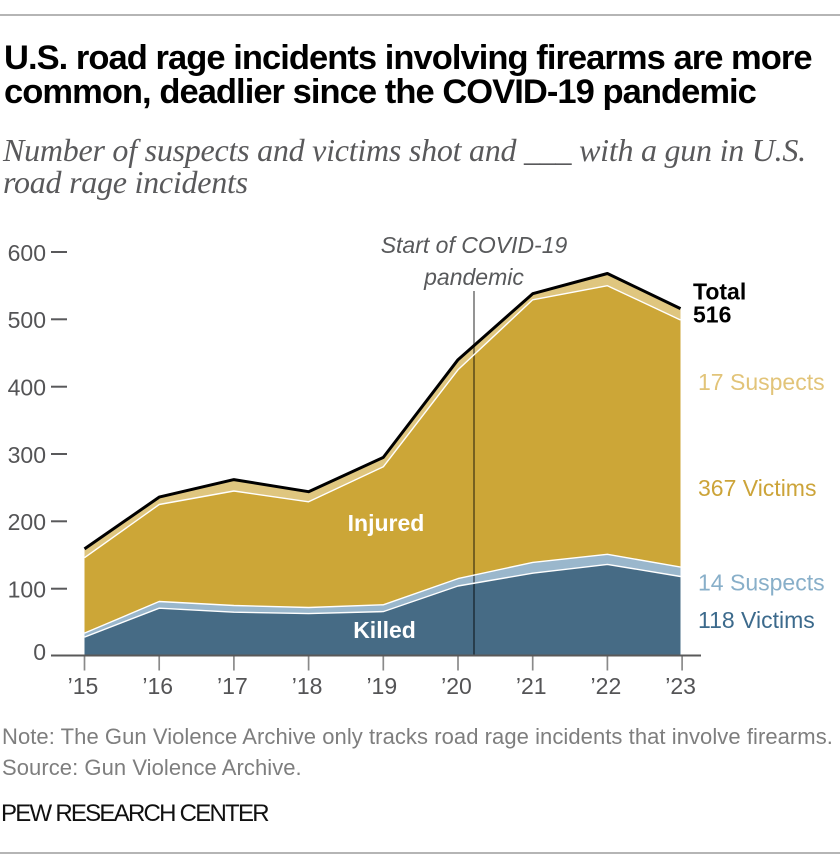 The height and width of the screenshot is (868, 840). I want to click on svg-text: 17 Suspects, so click(761, 382).